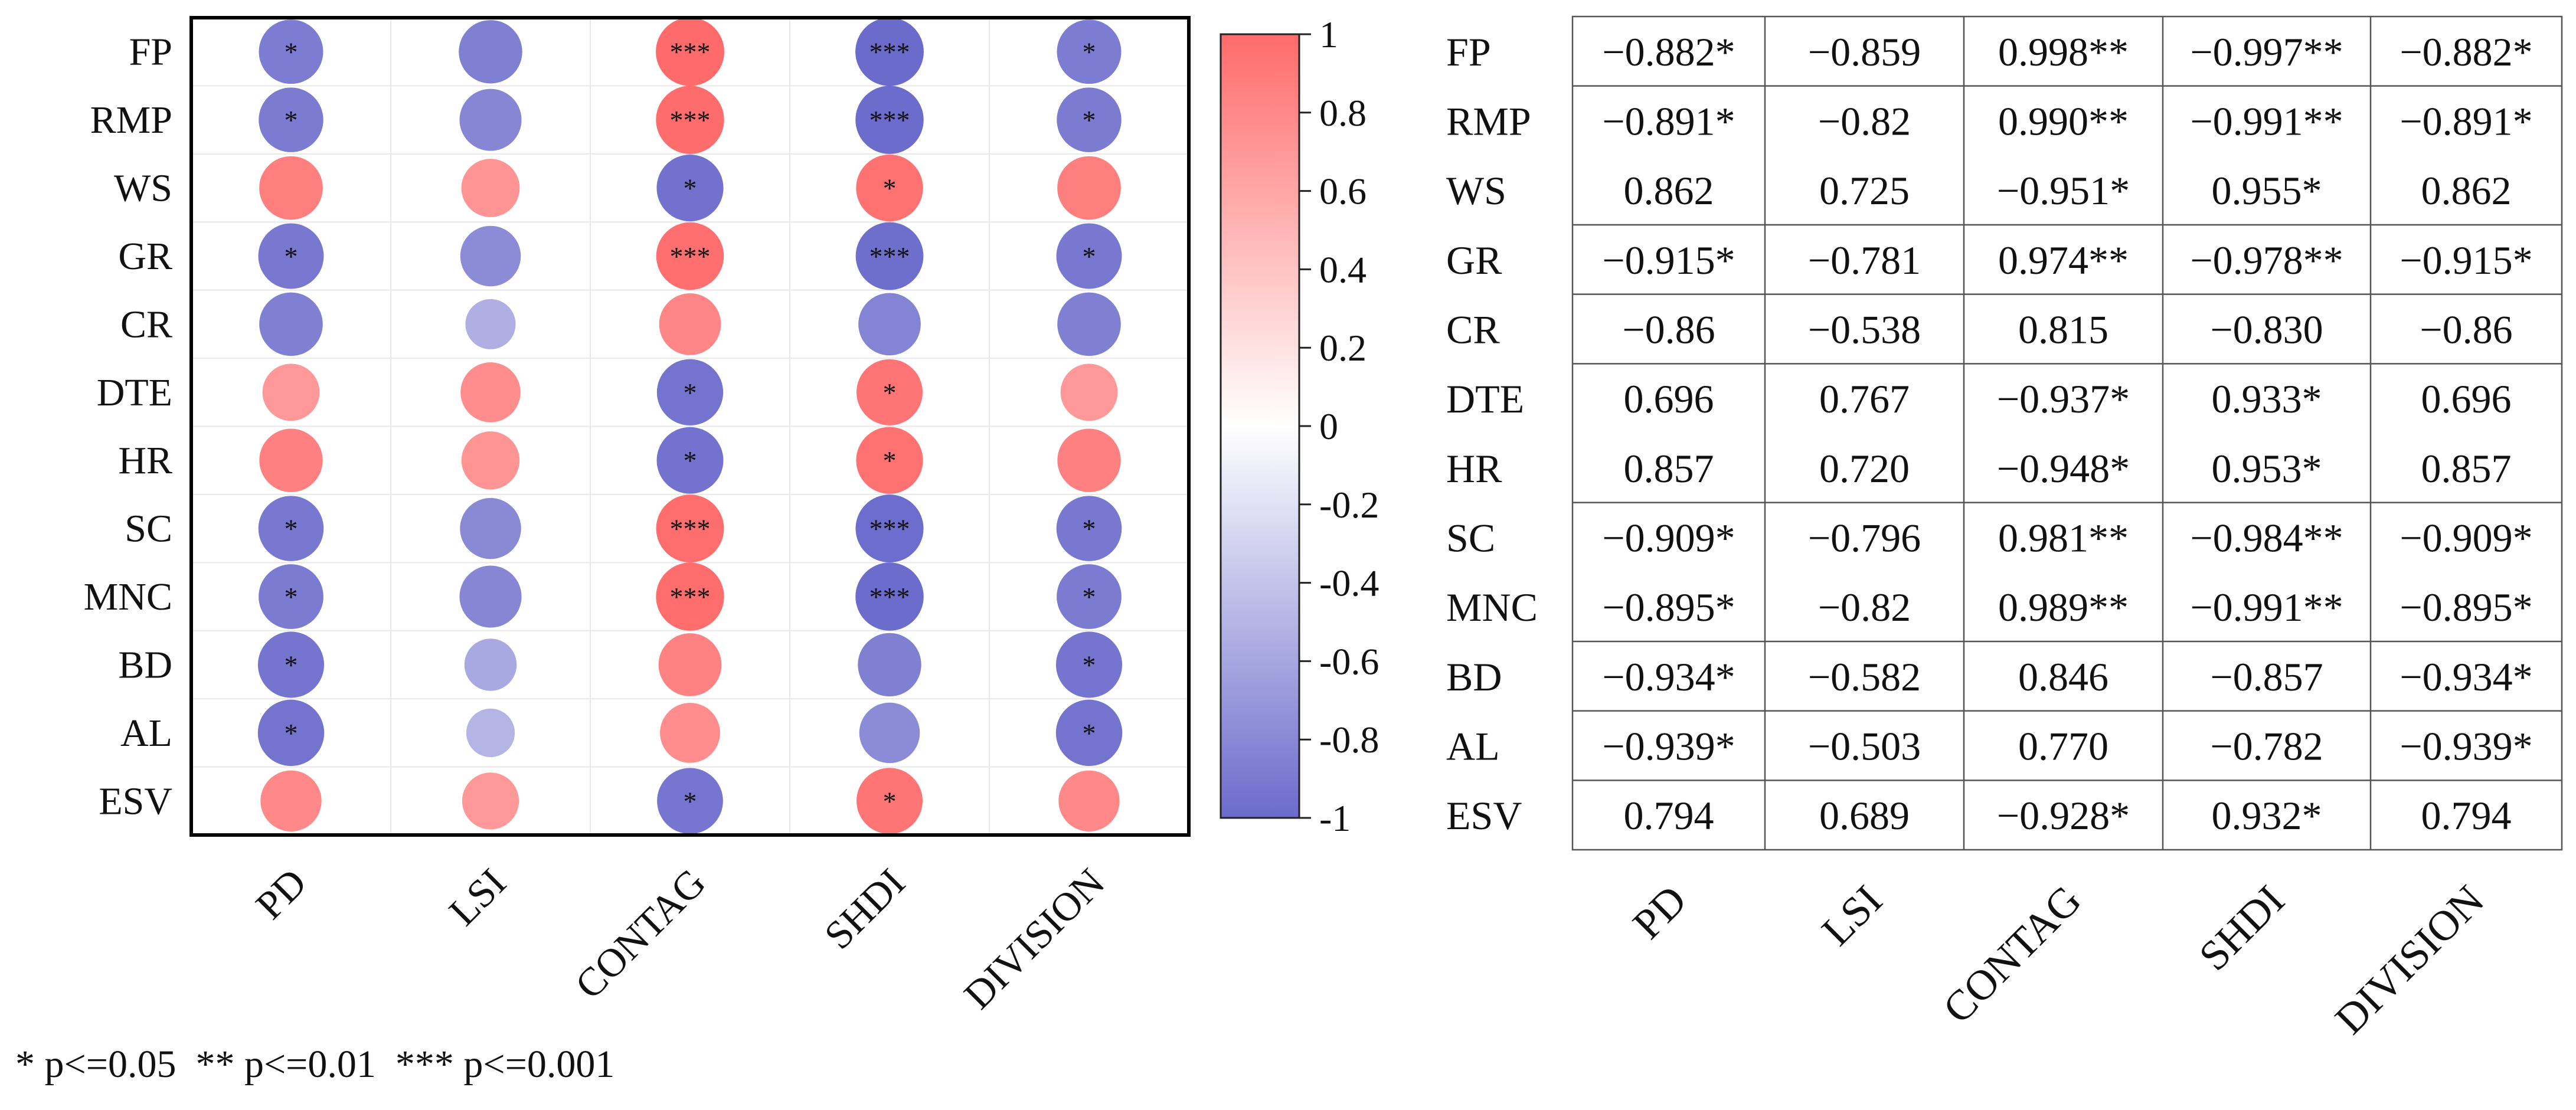 Image resolution: width=2576 pixels, height=1110 pixels. I want to click on table-cell: 0.955*, so click(2267, 190).